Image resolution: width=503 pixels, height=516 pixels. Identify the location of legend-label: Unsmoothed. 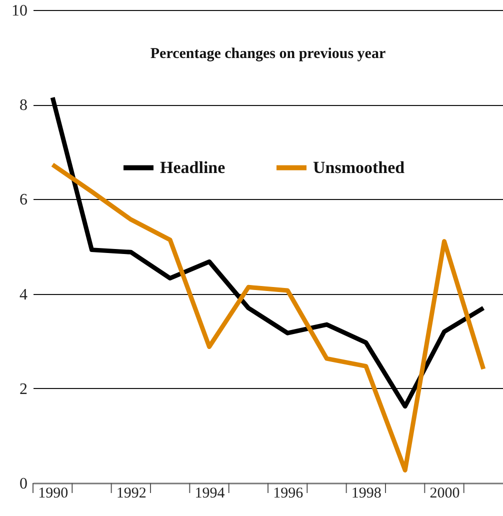
(359, 167).